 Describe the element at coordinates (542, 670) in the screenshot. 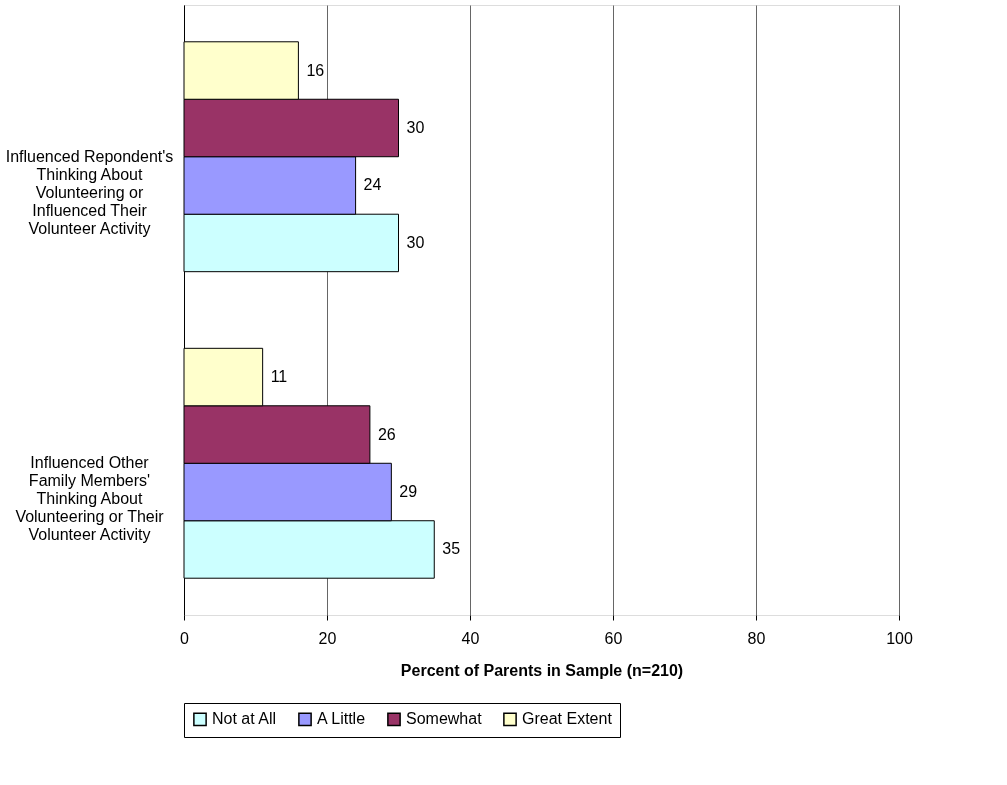

I see `x-axis-title: Percent of Parents in Sample (n=210)` at that location.